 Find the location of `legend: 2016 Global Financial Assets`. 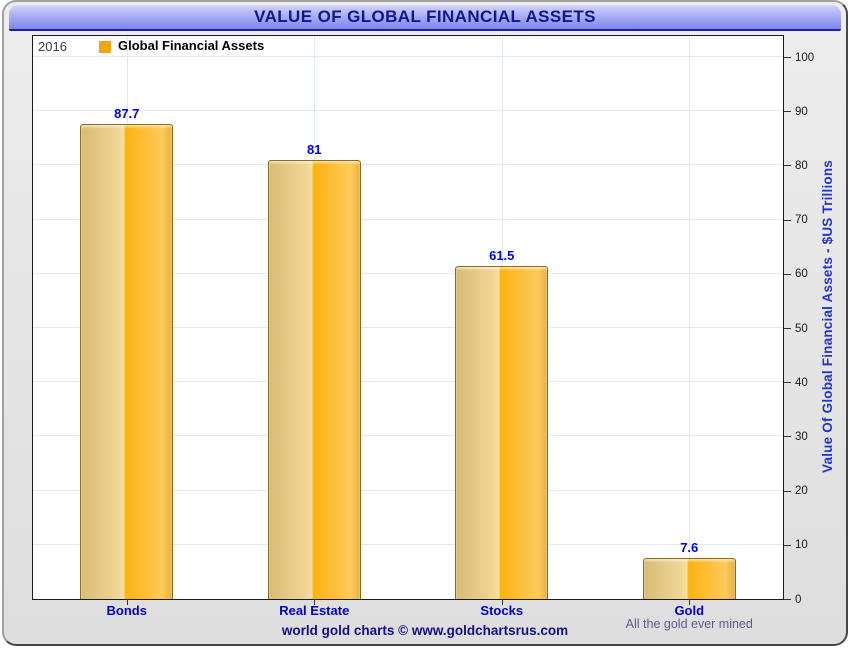

legend: 2016 Global Financial Assets is located at coordinates (408, 46).